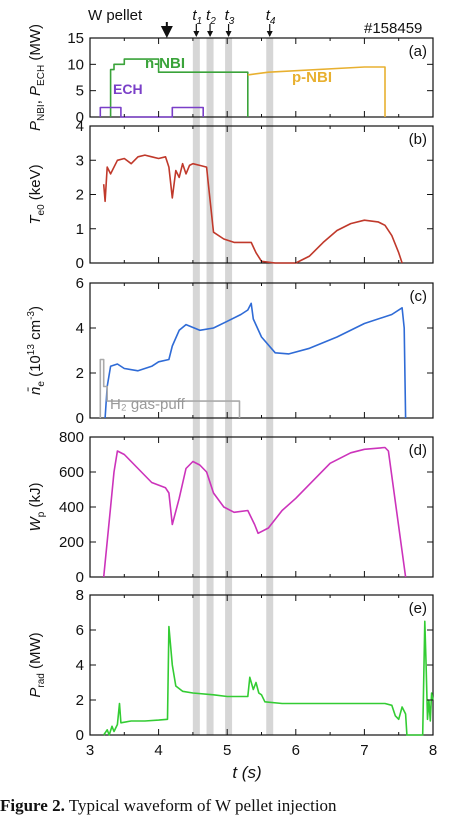 This screenshot has height=823, width=474. I want to click on caption-label: Figure 2., so click(32, 805).